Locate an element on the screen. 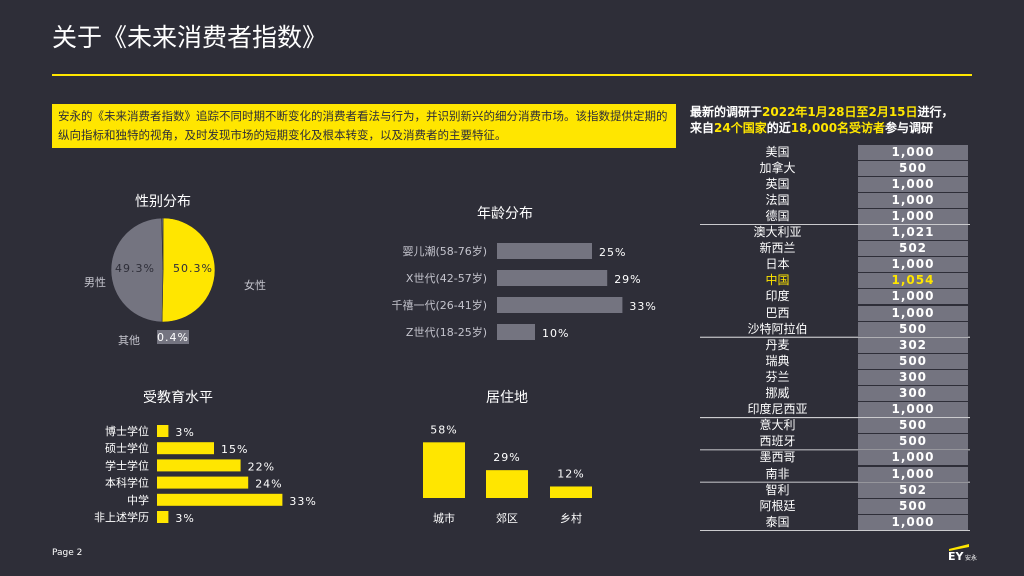 The image size is (1024, 576). age-category-label: 千禧一代(26-41岁) is located at coordinates (439, 305).